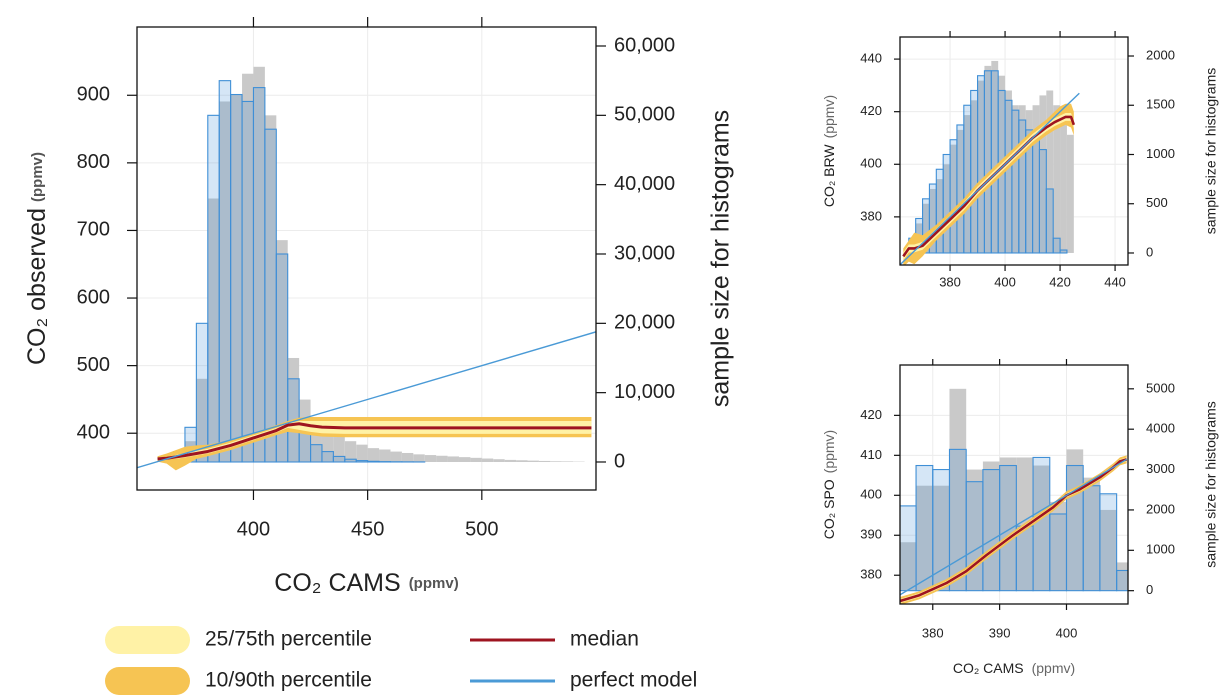 The height and width of the screenshot is (699, 1226). I want to click on plot-frame, so click(1014, 484).